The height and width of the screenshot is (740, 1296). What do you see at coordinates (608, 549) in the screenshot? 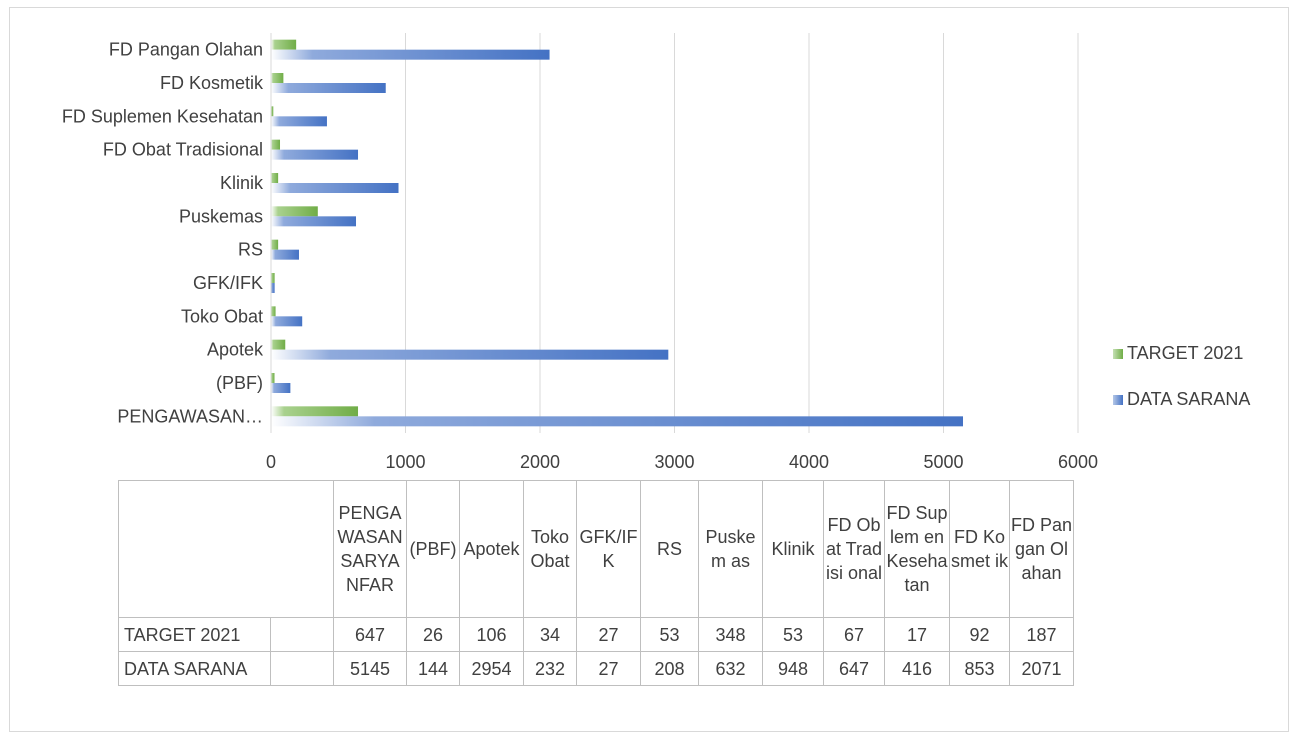
I see `table-column-header: GFK/IF K` at bounding box center [608, 549].